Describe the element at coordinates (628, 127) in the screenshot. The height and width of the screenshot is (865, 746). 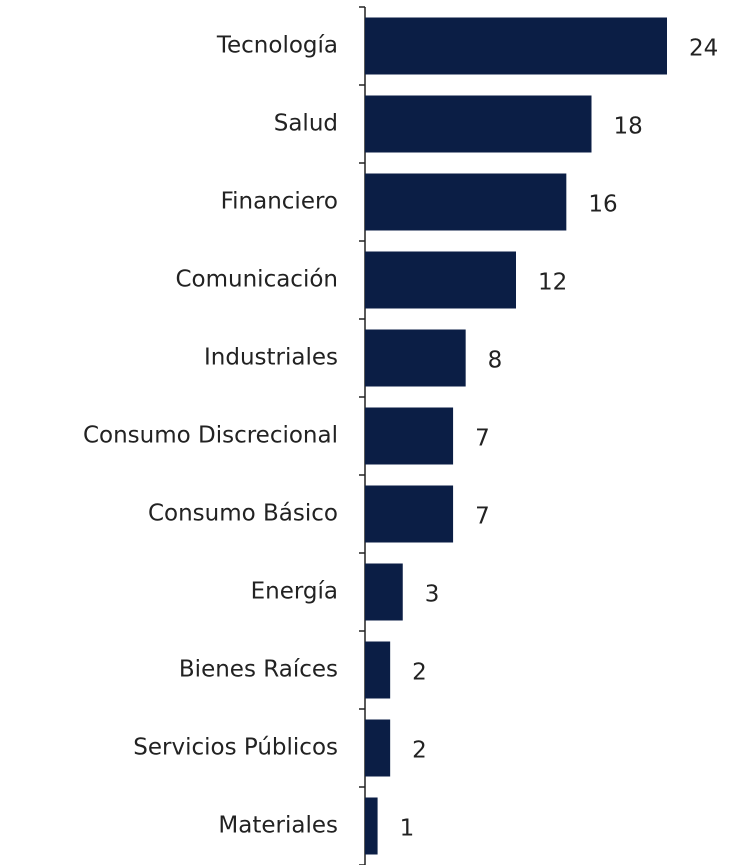
I see `value-label: 18` at that location.